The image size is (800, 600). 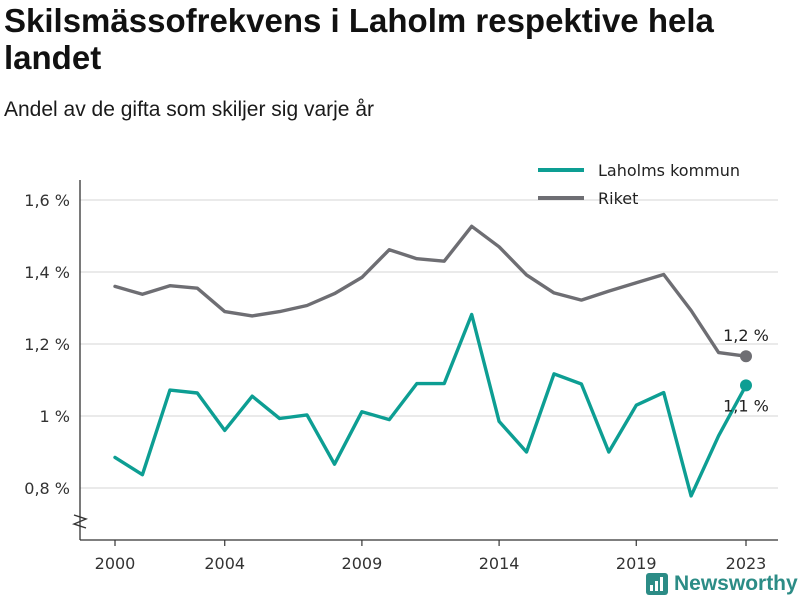 What do you see at coordinates (499, 563) in the screenshot?
I see `x-tick-label: 2014` at bounding box center [499, 563].